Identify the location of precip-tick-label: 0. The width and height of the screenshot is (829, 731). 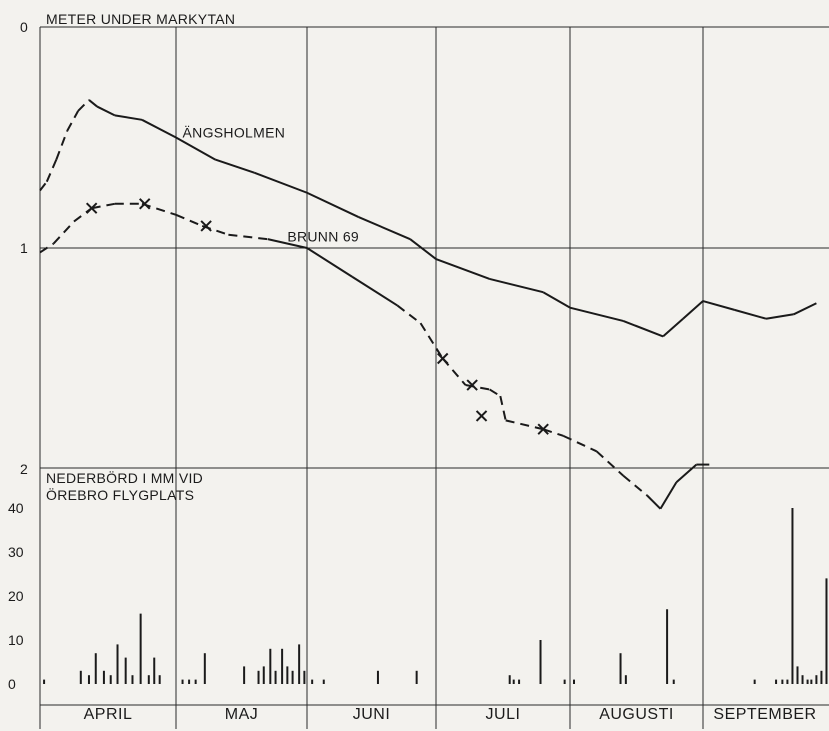
(12, 684).